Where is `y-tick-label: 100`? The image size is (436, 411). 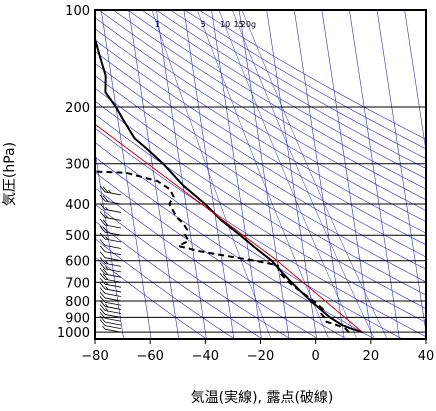 y-tick-label: 100 is located at coordinates (77, 11).